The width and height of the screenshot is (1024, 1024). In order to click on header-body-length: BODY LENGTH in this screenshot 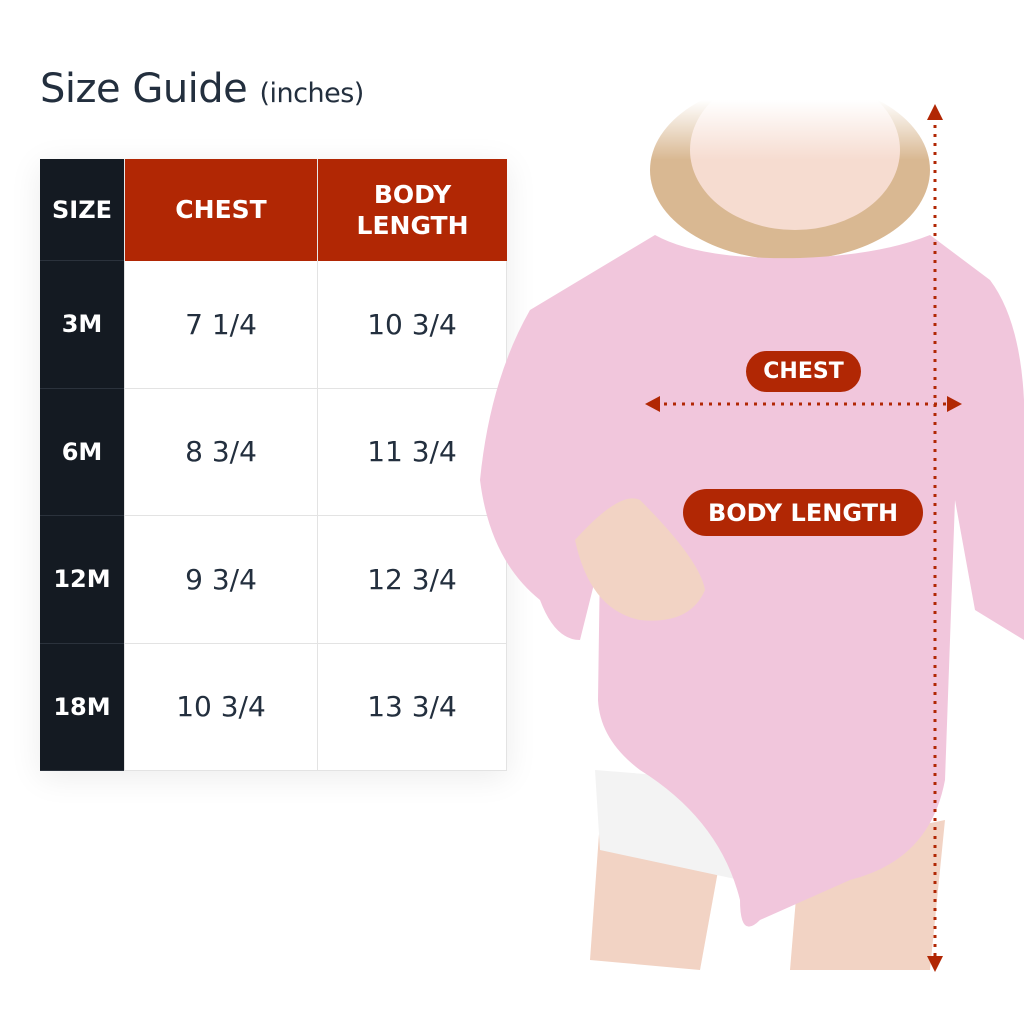, I will do `click(412, 210)`.